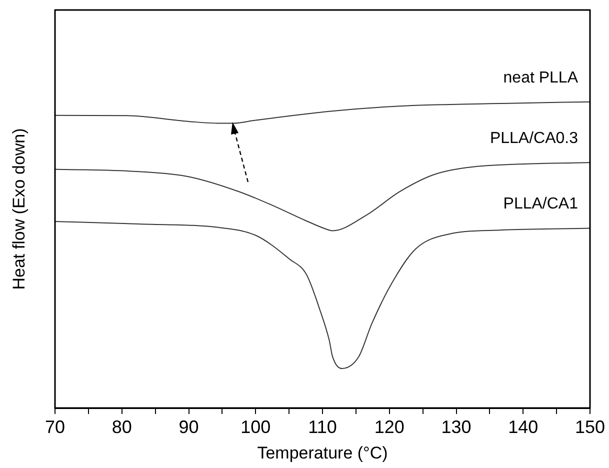 This screenshot has height=468, width=609. I want to click on x-tick-label: 150, so click(590, 426).